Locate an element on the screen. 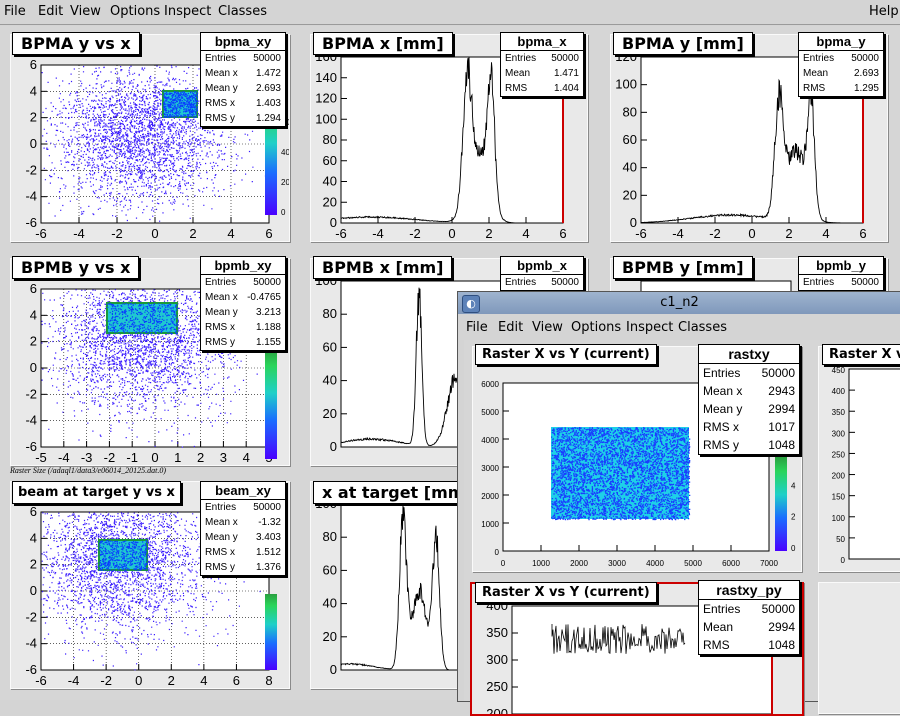 The width and height of the screenshot is (900, 716). raster-xy-2-plot: 450 400 350 300 250 200 150 100 50 0 is located at coordinates (866, 465).